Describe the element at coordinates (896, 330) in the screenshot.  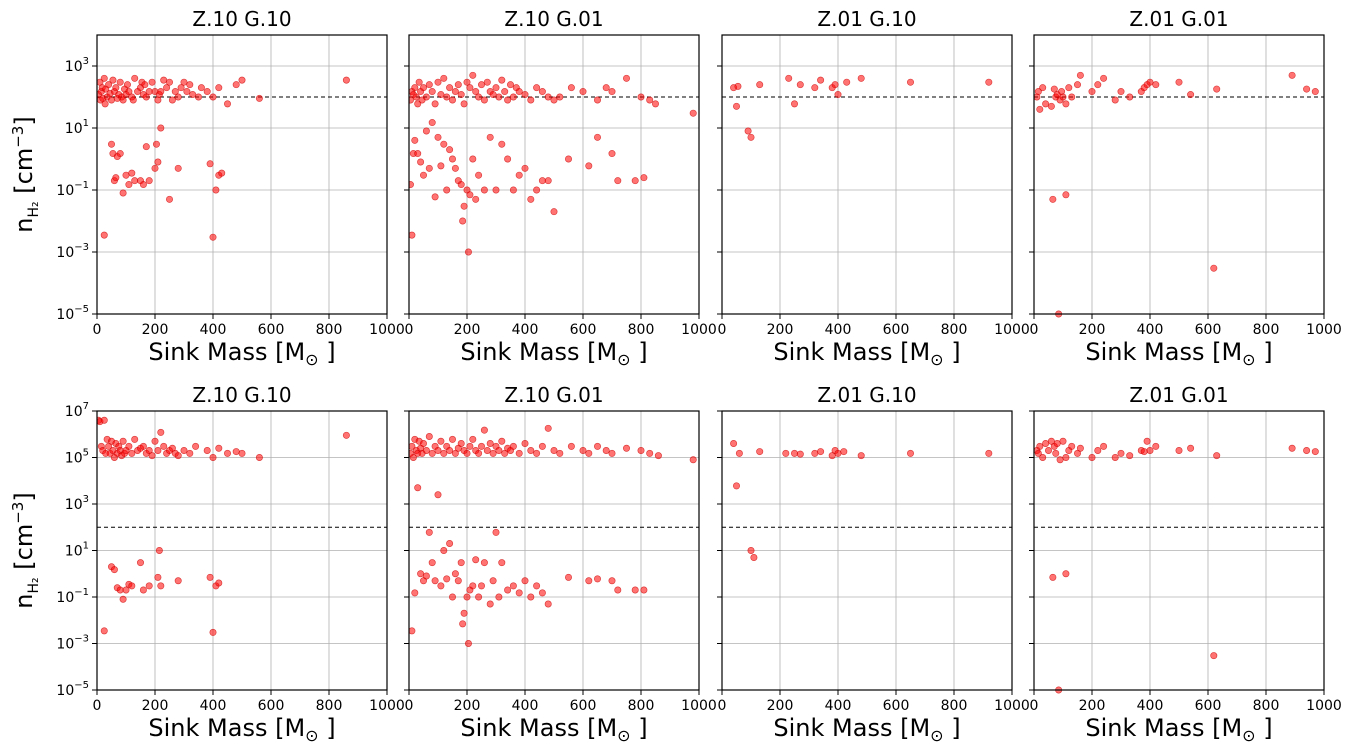
I see `x-tick-label: 600` at that location.